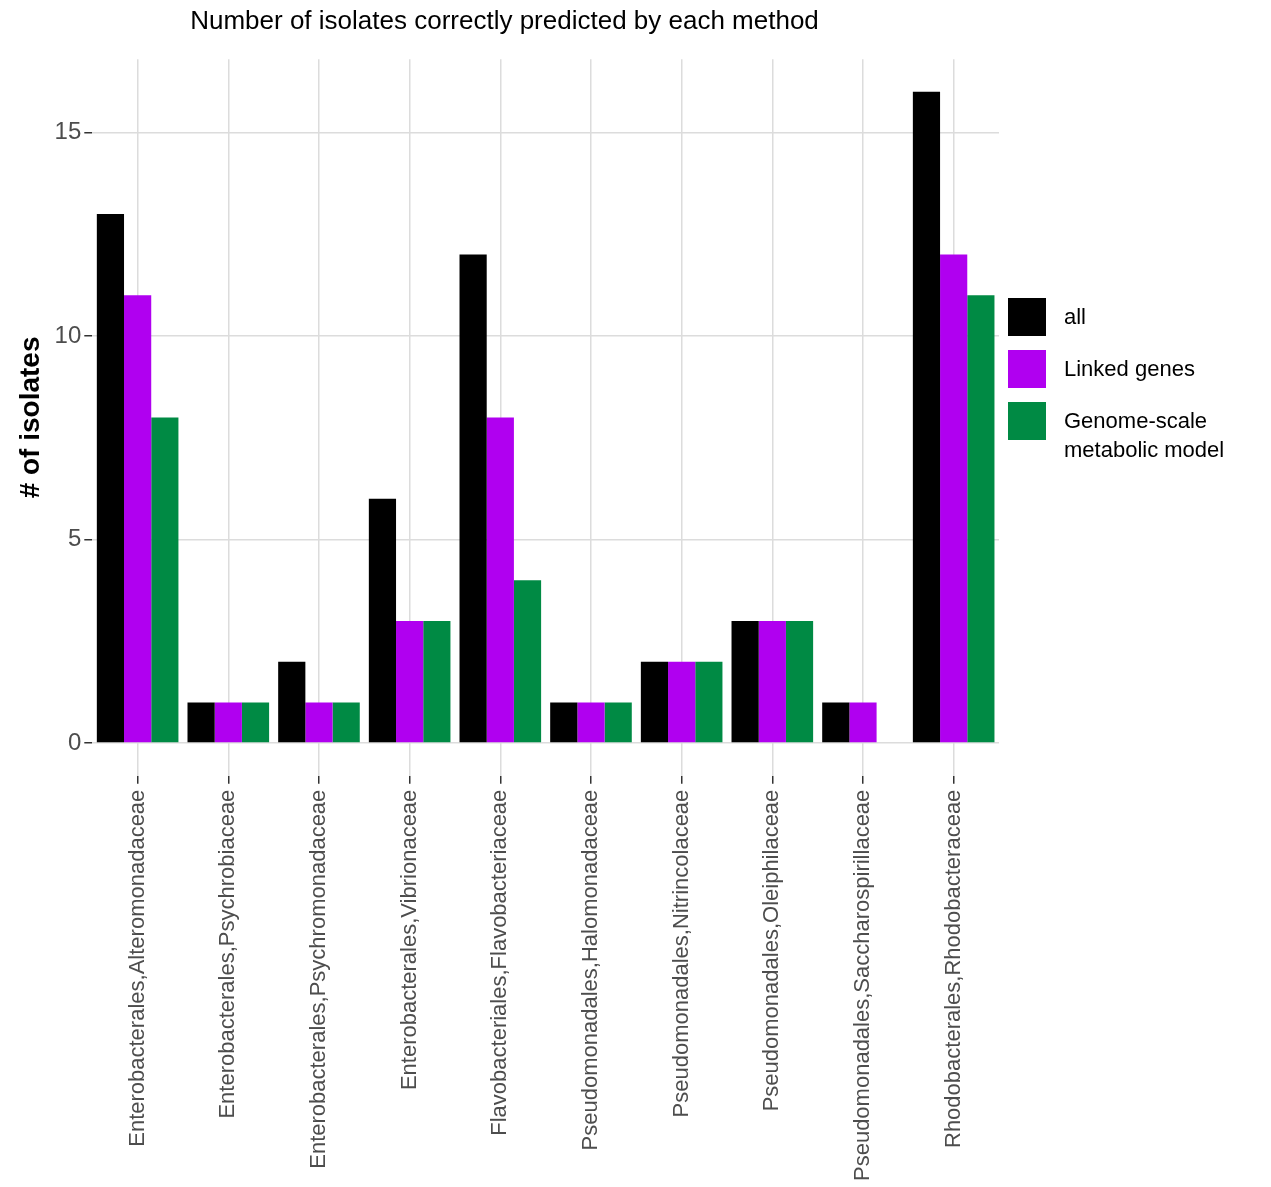  What do you see at coordinates (227, 954) in the screenshot?
I see `x-tick-label: Enterobacterales,Psychrobiaceae` at bounding box center [227, 954].